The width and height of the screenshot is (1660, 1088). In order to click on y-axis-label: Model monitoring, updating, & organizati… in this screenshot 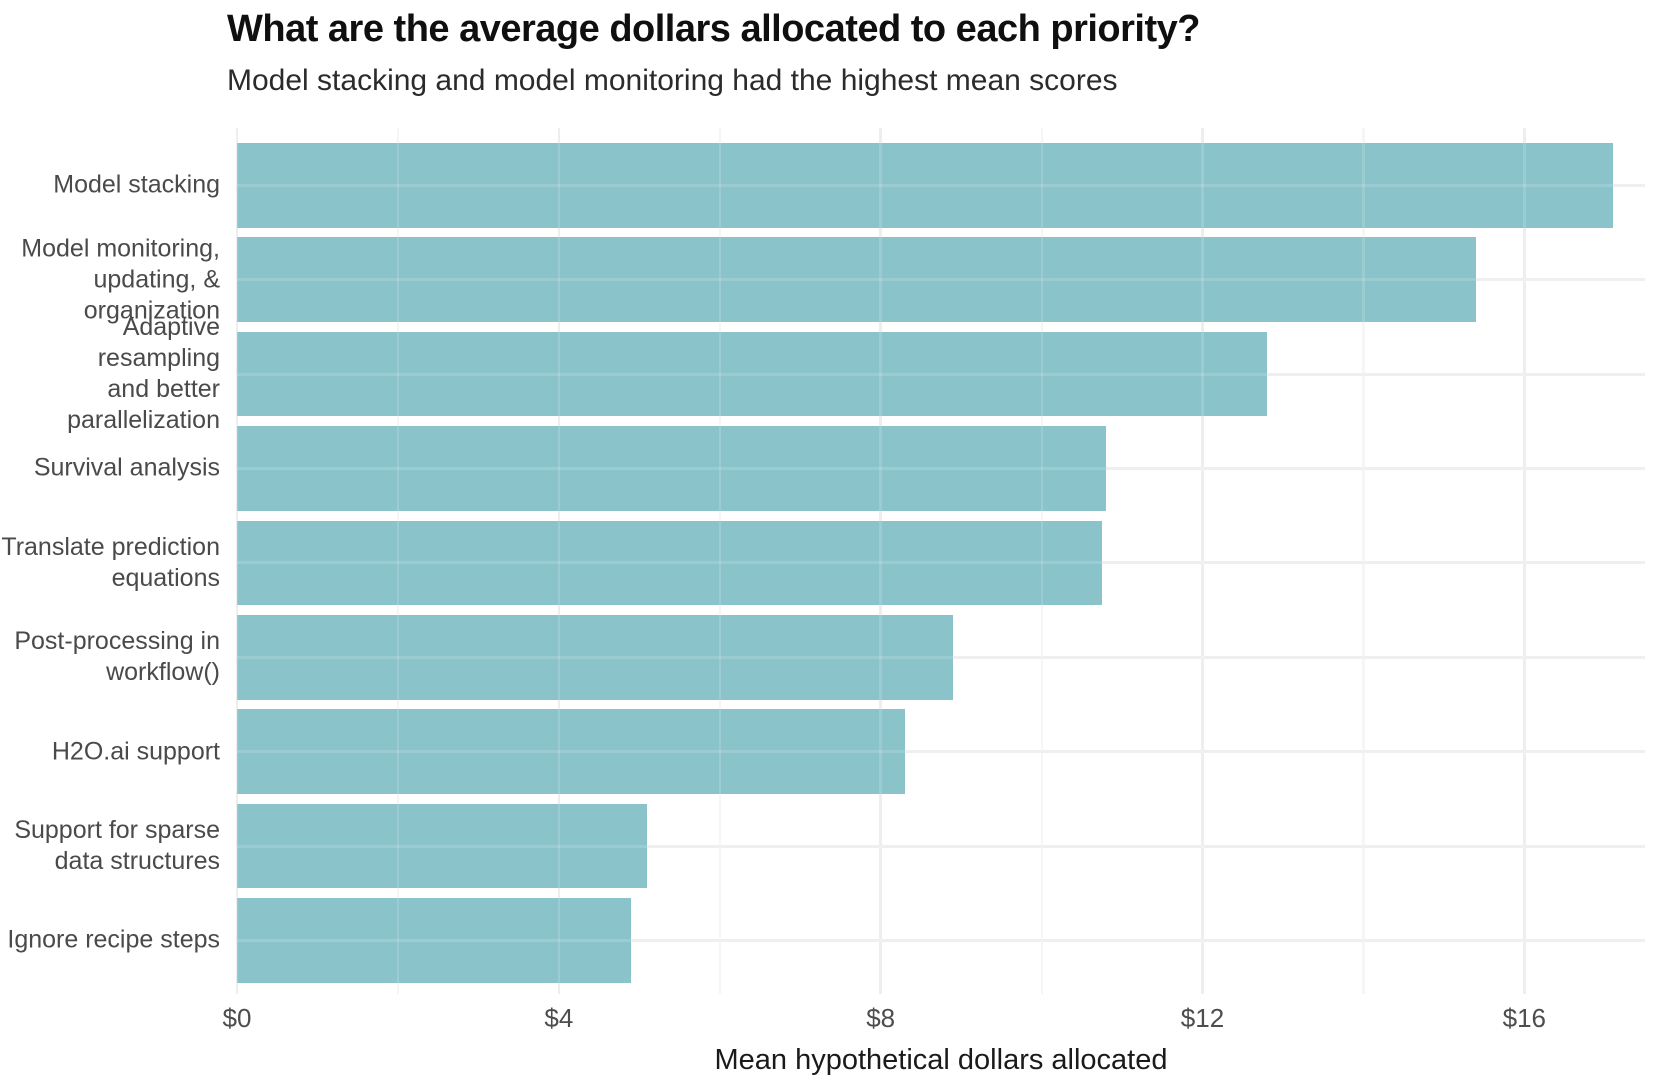, I will do `click(120, 279)`.